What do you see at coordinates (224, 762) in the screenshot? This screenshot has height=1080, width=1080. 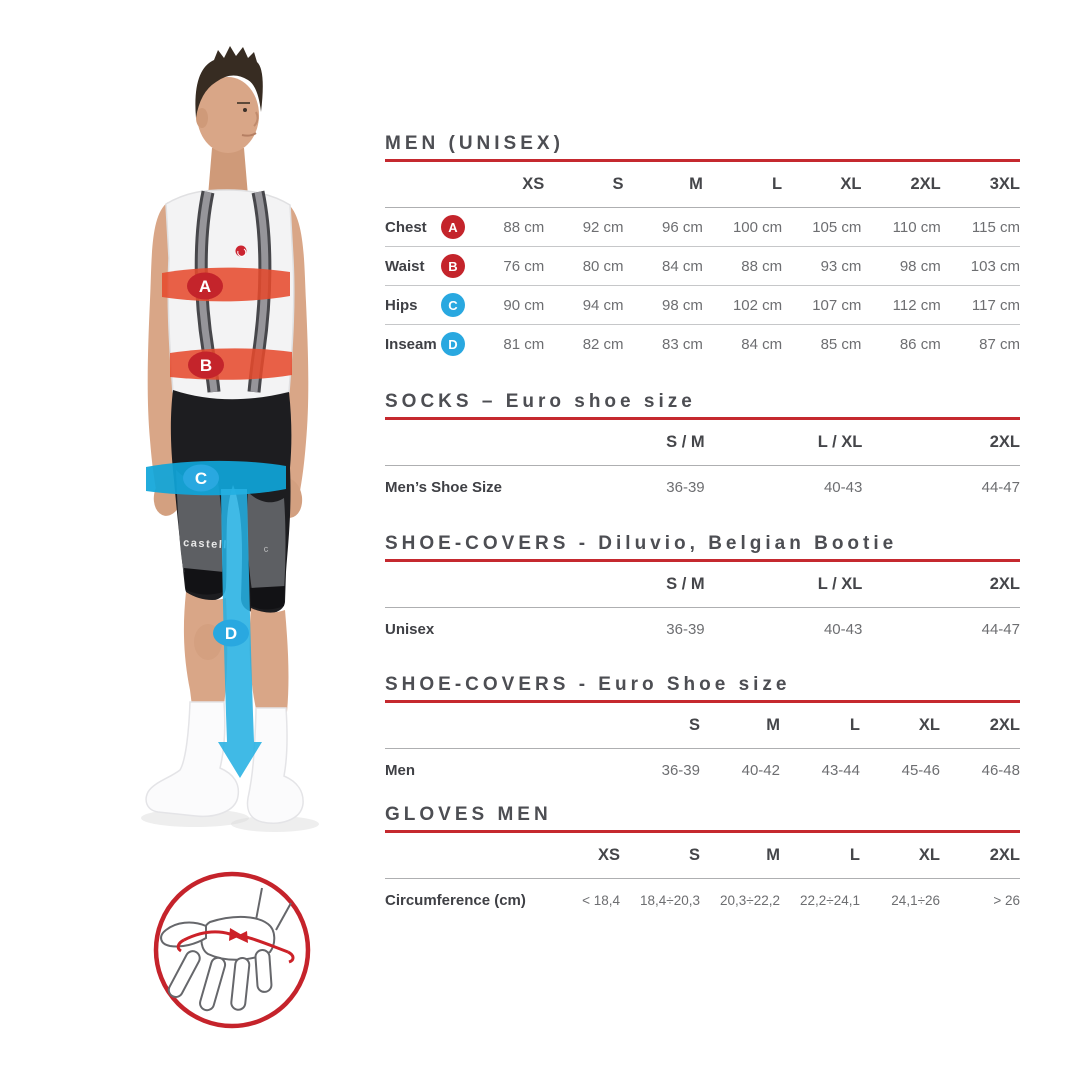 I see `socks` at bounding box center [224, 762].